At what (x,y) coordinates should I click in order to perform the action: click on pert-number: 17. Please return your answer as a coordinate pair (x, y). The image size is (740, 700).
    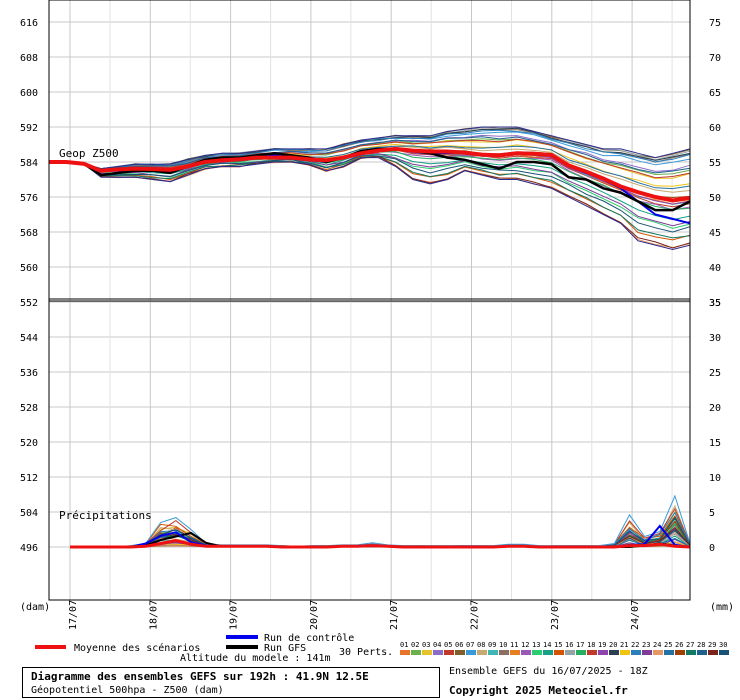
    Looking at the image, I should click on (580, 645).